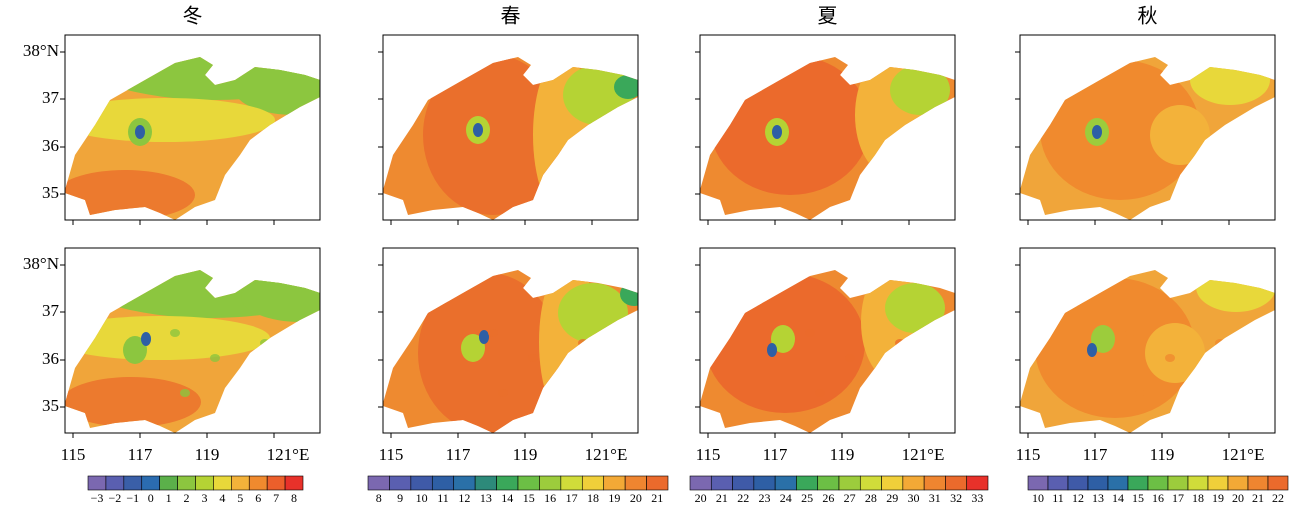 The width and height of the screenshot is (1292, 509). Describe the element at coordinates (379, 498) in the screenshot. I see `colorbar-label: 8` at that location.